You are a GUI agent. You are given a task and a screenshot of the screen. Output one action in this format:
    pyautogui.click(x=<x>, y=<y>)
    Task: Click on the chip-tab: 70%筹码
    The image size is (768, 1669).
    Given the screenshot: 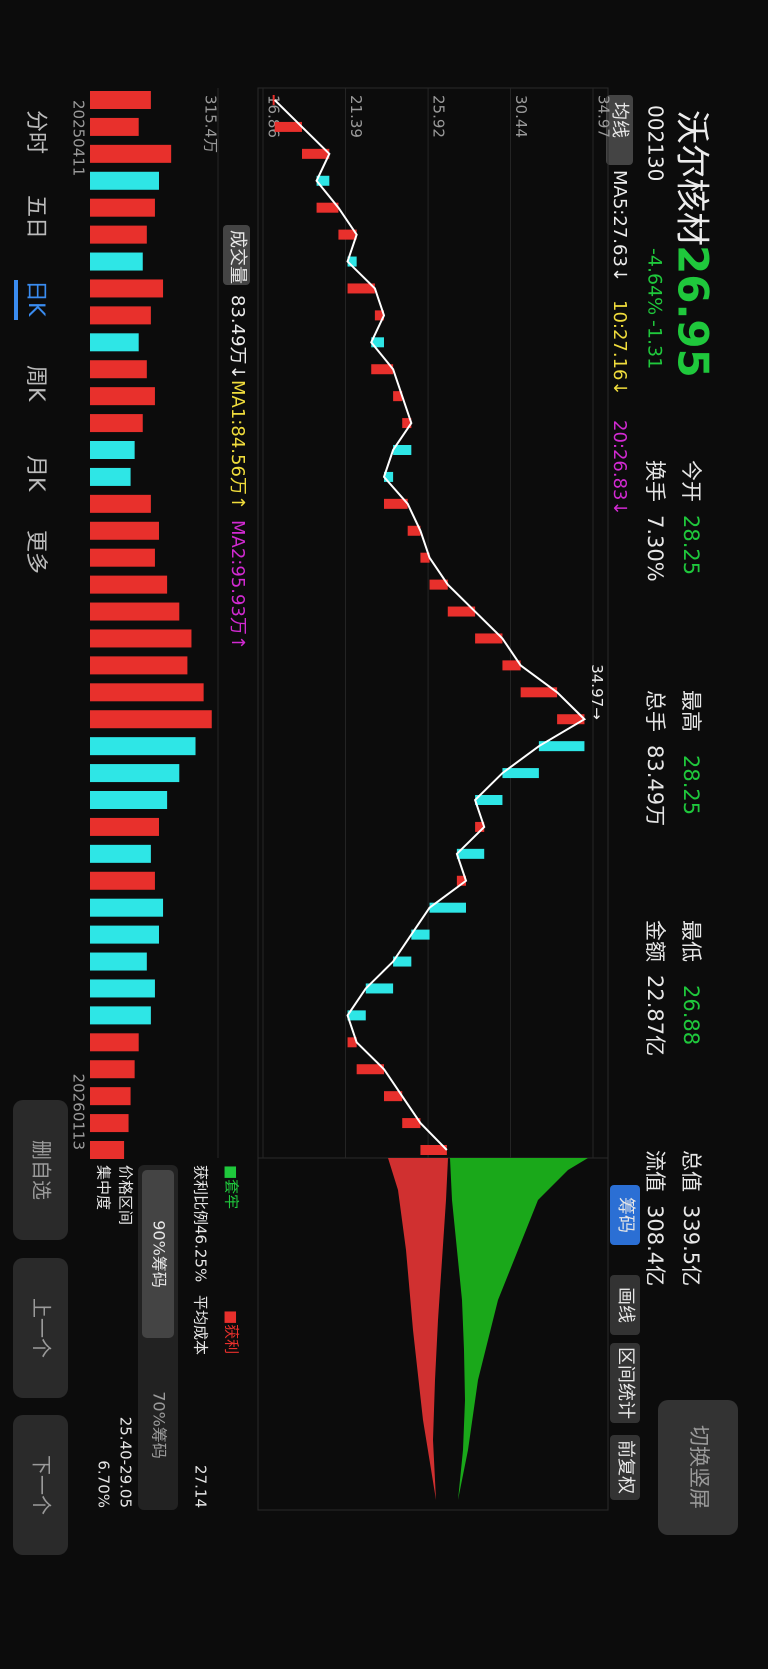 What is the action you would take?
    pyautogui.click(x=159, y=1425)
    